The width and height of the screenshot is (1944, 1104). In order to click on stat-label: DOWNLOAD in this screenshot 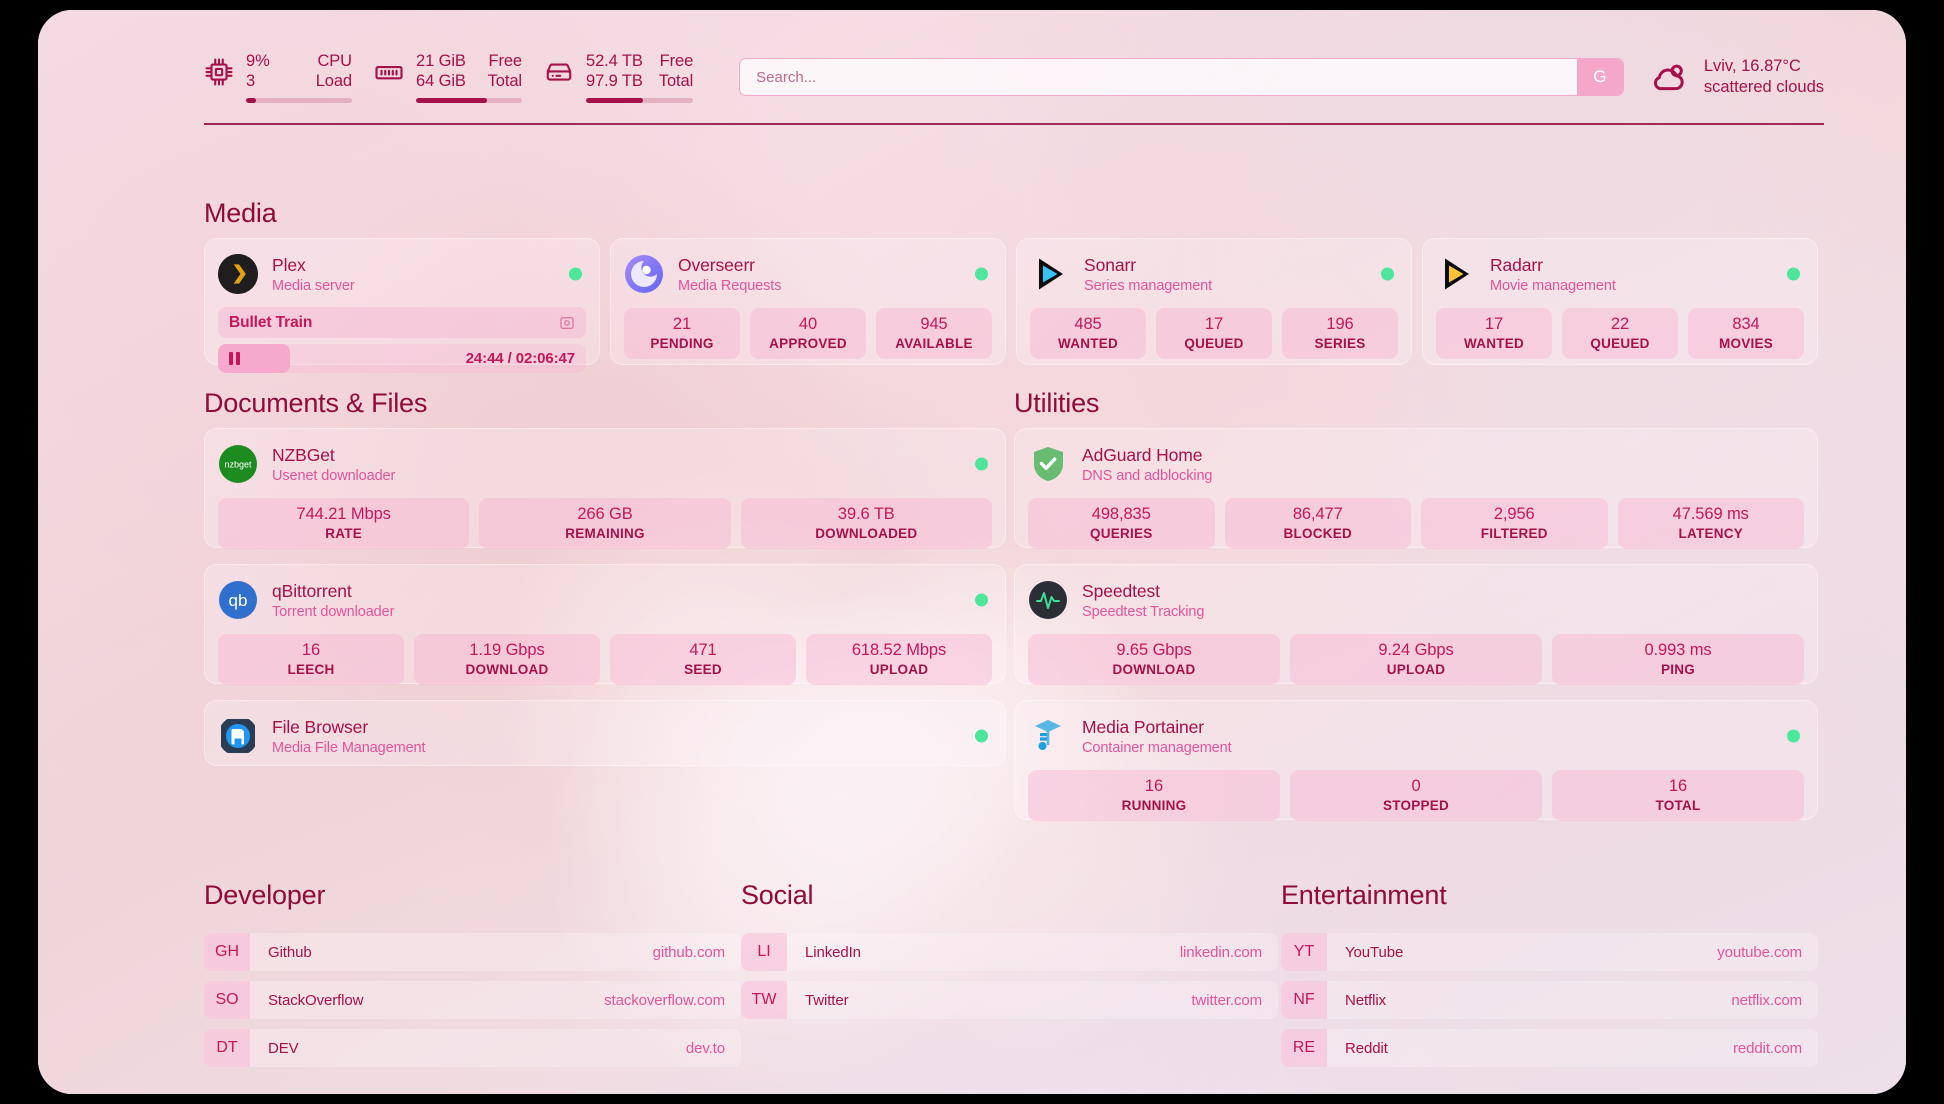, I will do `click(507, 669)`.